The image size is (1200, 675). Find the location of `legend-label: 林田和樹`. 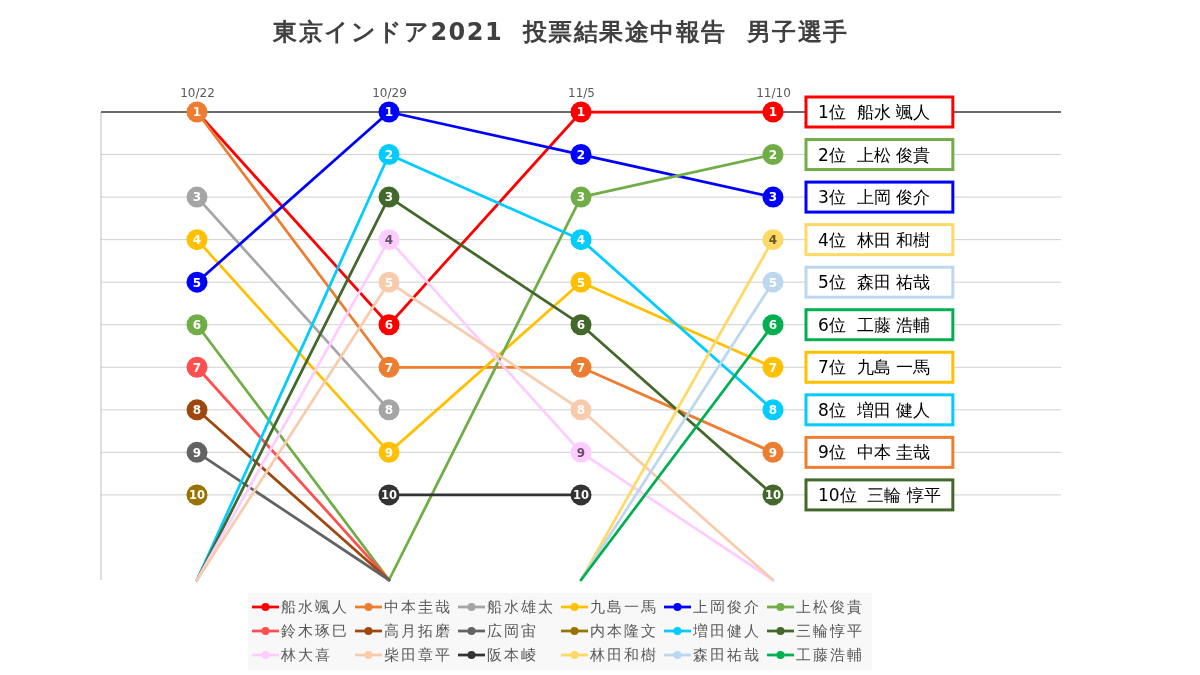

legend-label: 林田和樹 is located at coordinates (623, 655).